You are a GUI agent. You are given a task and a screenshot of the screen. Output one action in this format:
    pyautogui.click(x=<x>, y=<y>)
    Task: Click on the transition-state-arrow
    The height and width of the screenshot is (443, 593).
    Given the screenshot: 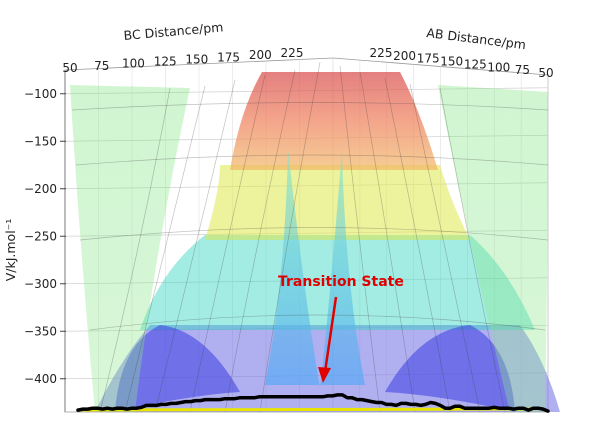 What is the action you would take?
    pyautogui.click(x=330, y=334)
    